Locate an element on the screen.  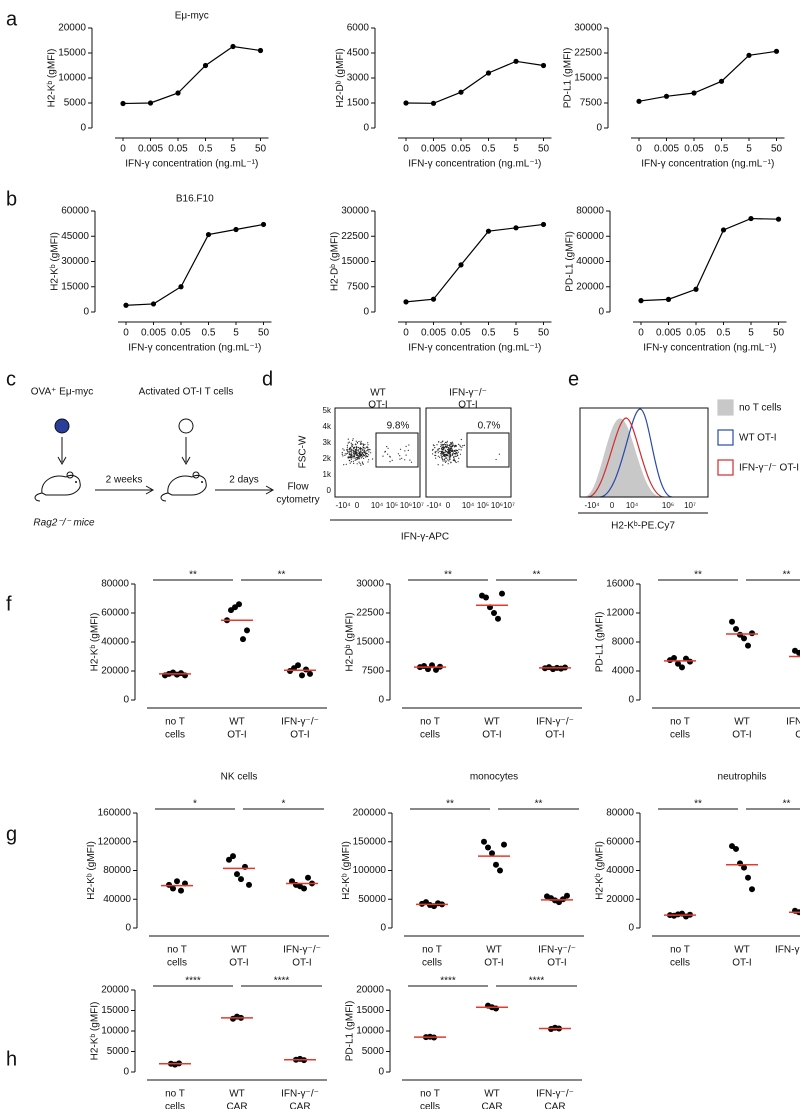
significance-label: ** is located at coordinates (282, 575).